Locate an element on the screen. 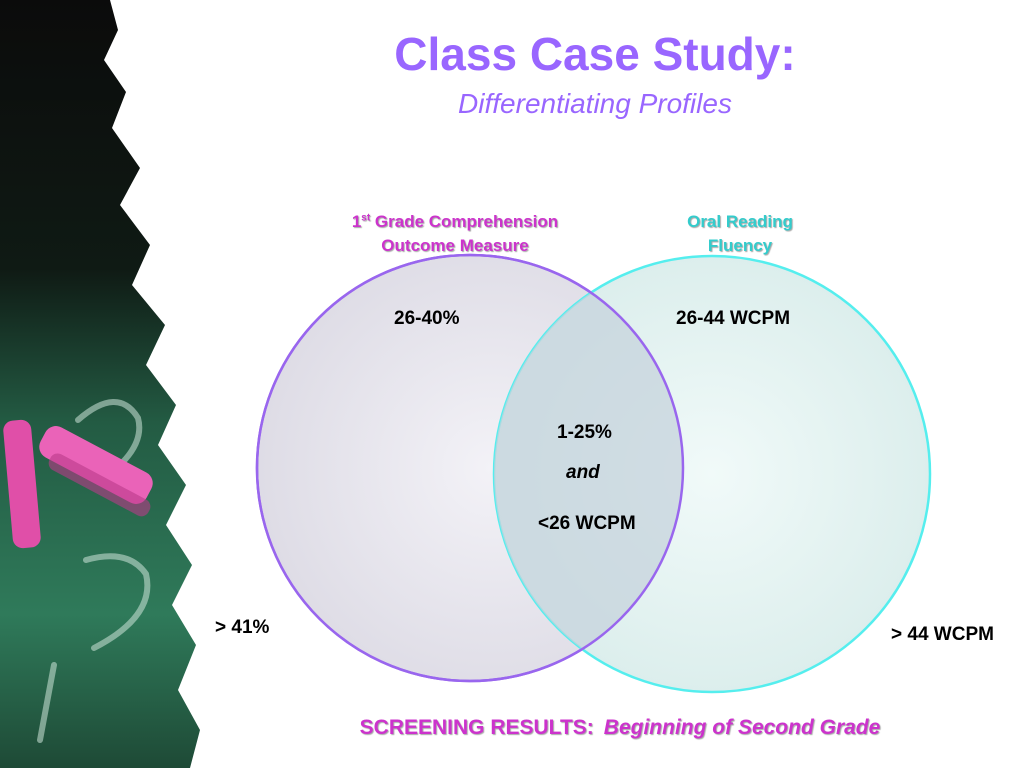  left-circle-label: 1st Grade Comprehension Outcome Measure is located at coordinates (455, 233).